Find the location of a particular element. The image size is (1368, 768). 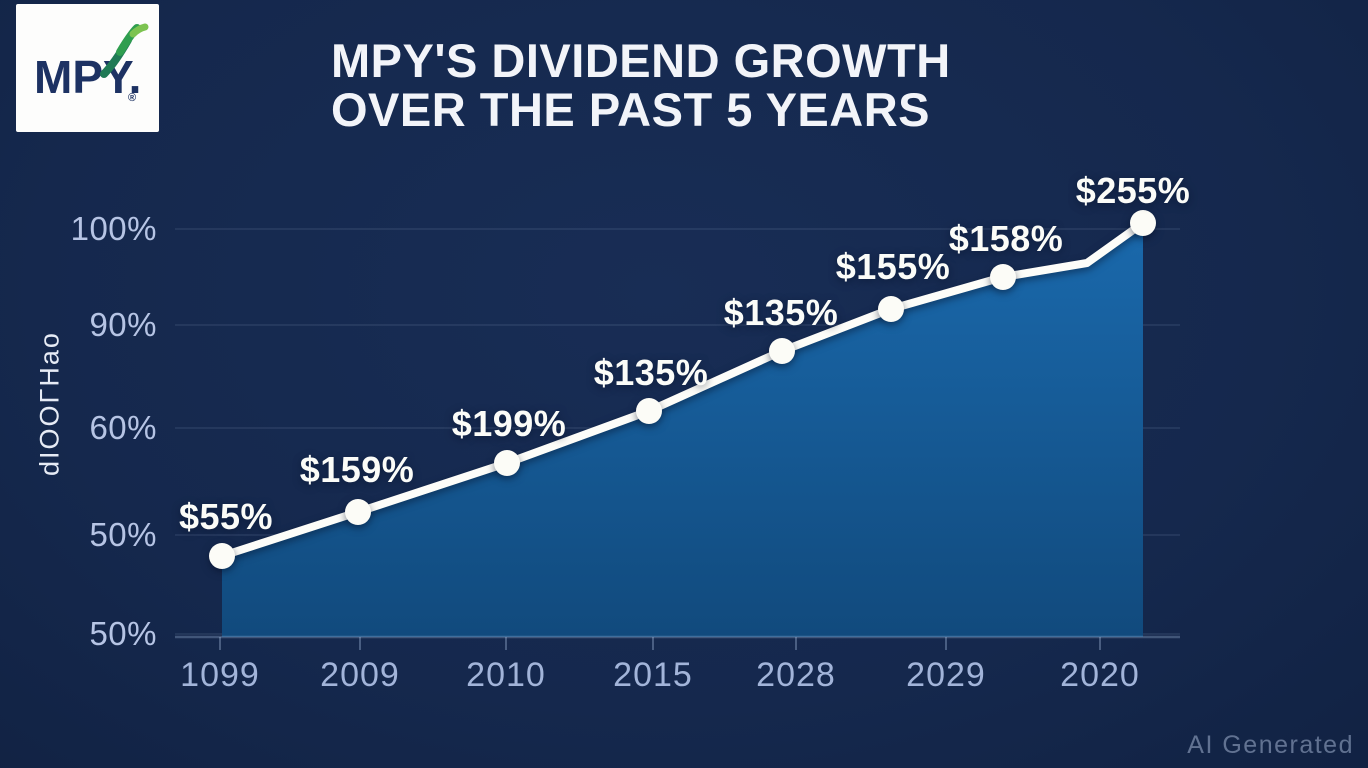

brand-logo-period: . is located at coordinates (135, 77).